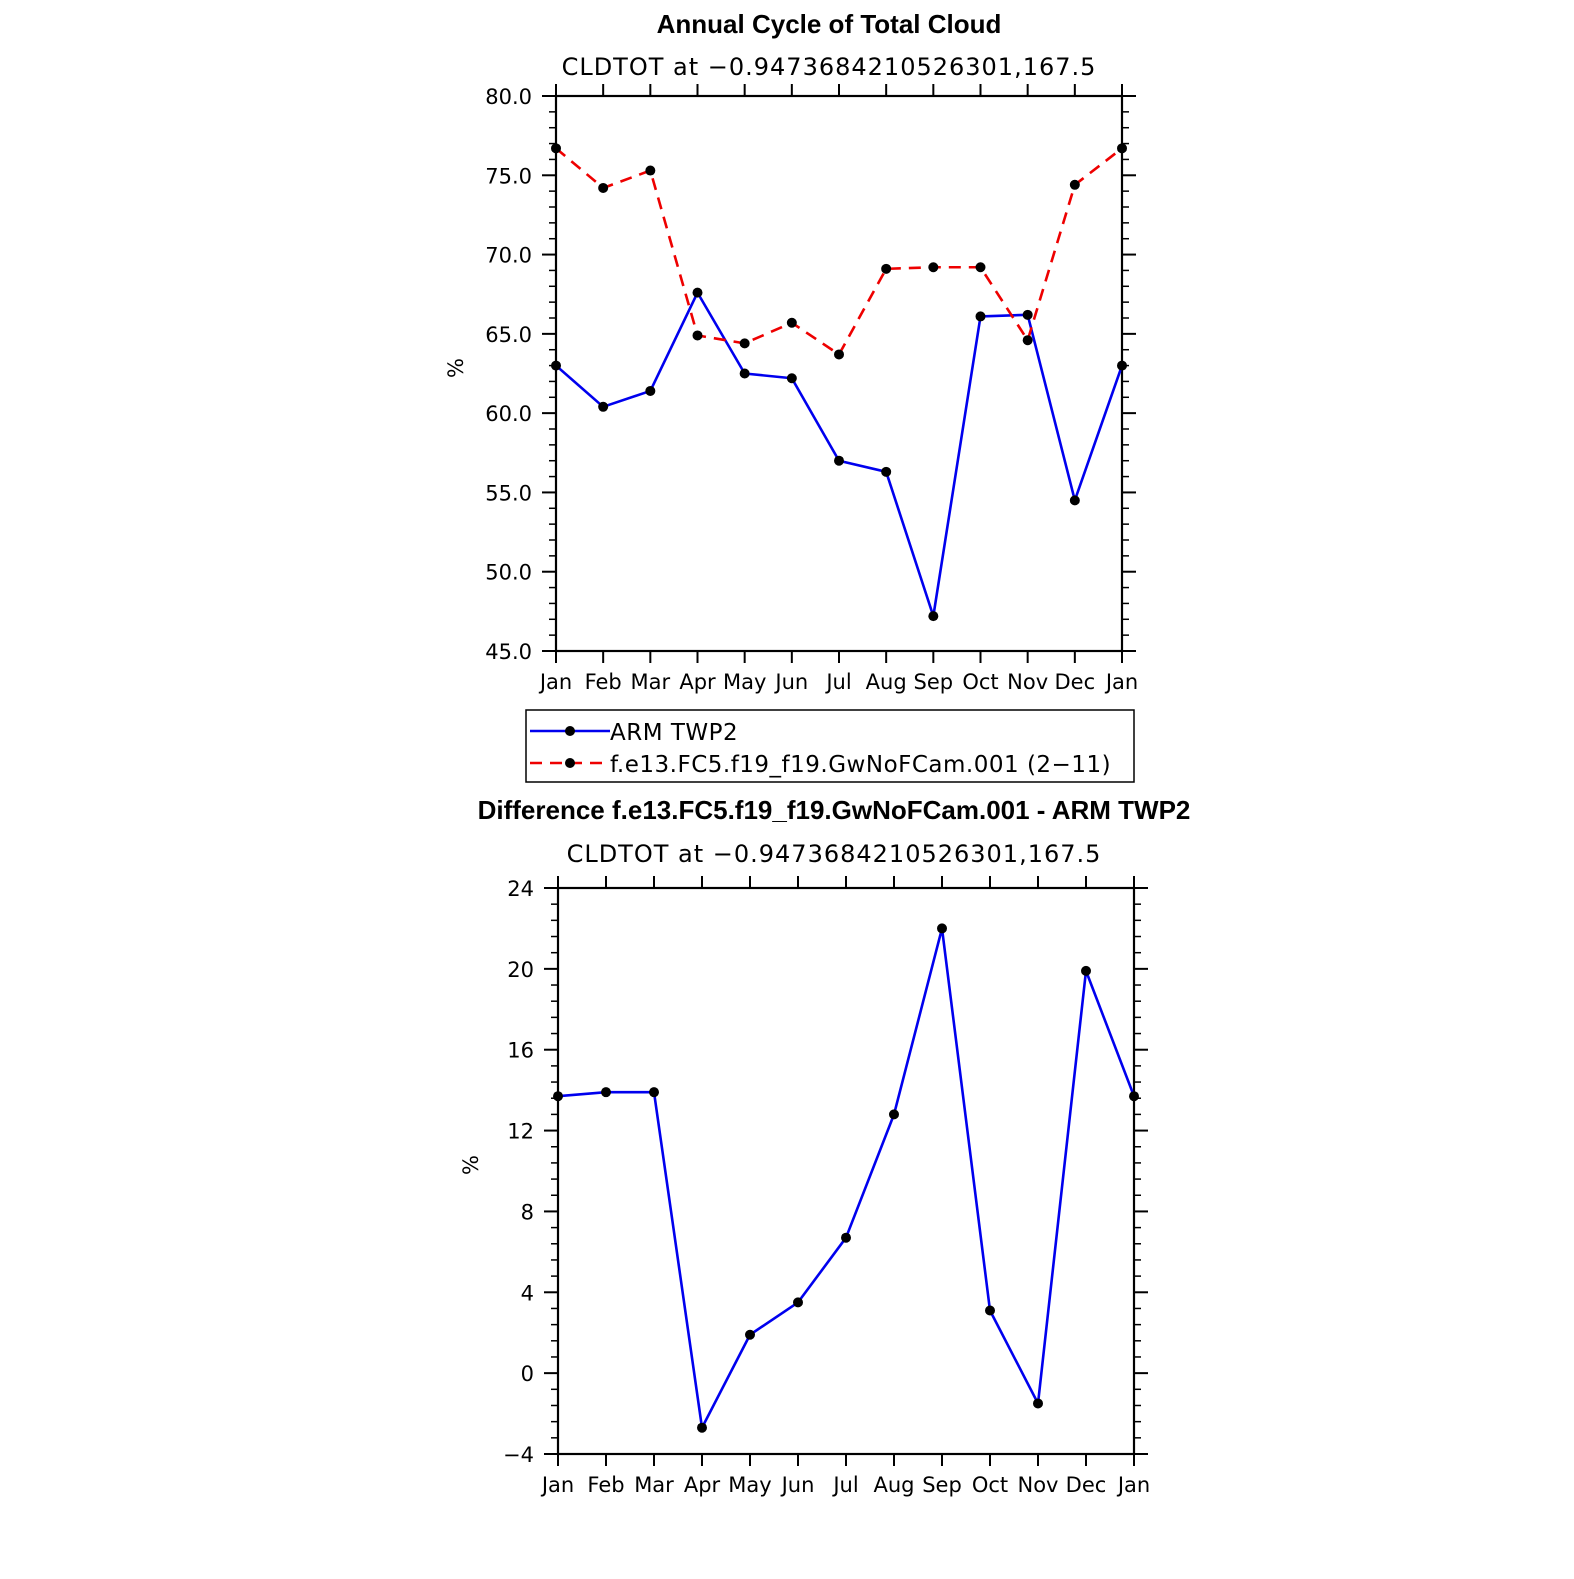  What do you see at coordinates (603, 682) in the screenshot?
I see `chart1-x-tick-label: Feb` at bounding box center [603, 682].